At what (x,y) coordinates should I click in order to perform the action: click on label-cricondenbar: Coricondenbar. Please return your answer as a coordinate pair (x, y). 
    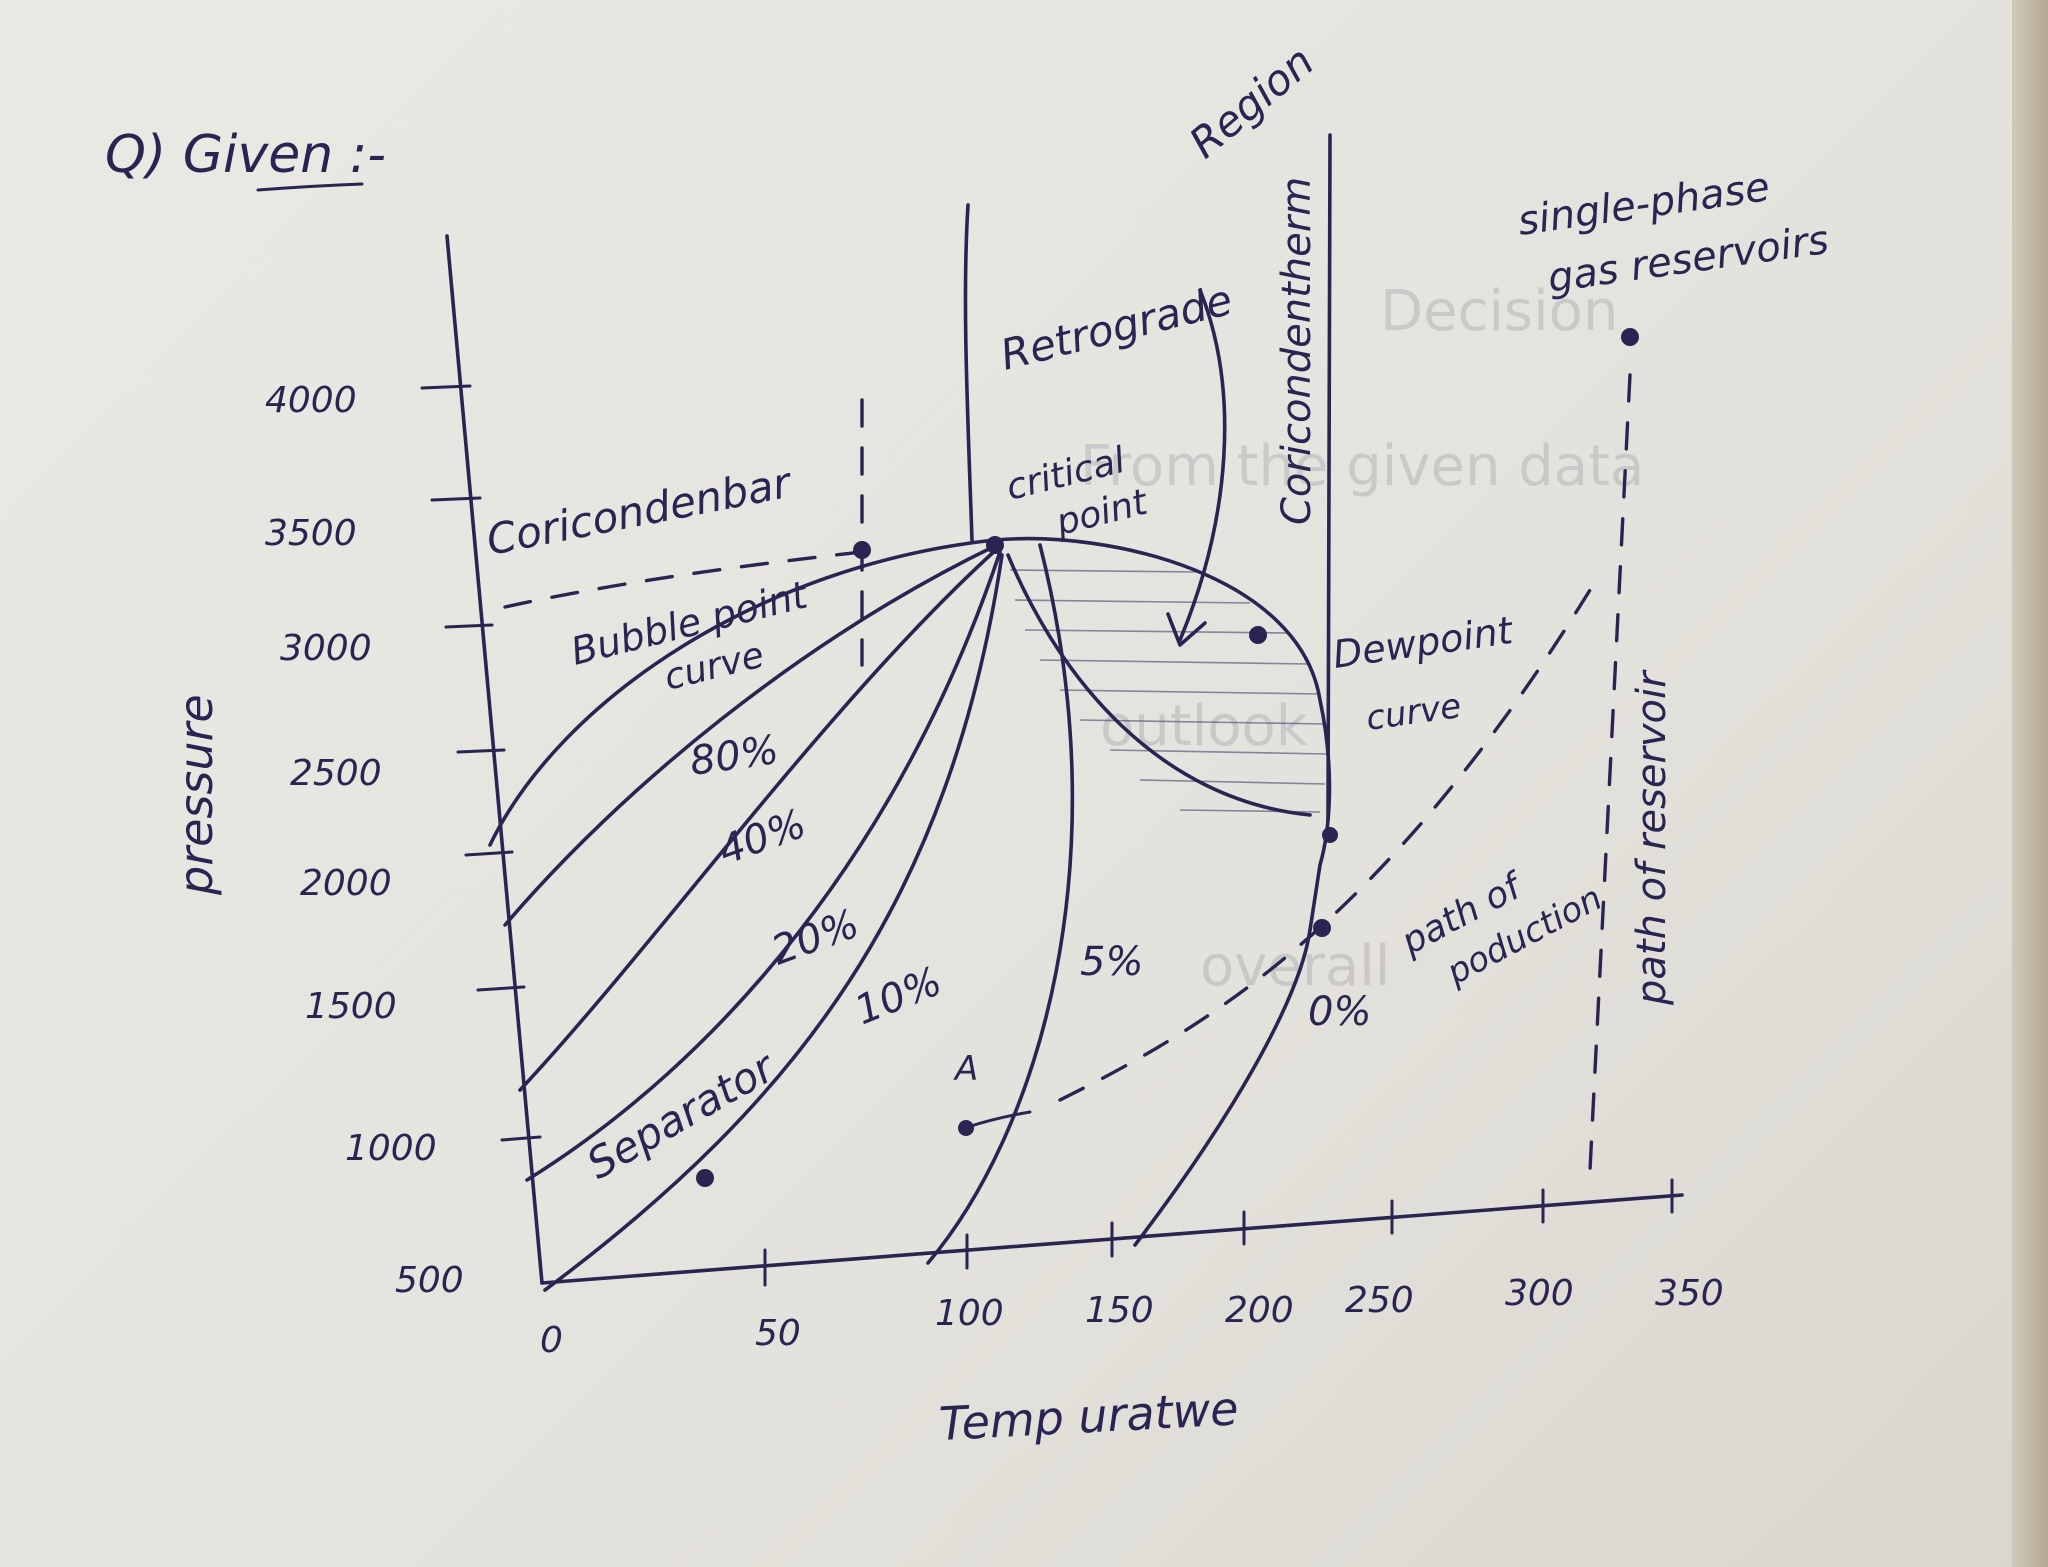
    Looking at the image, I should click on (640, 510).